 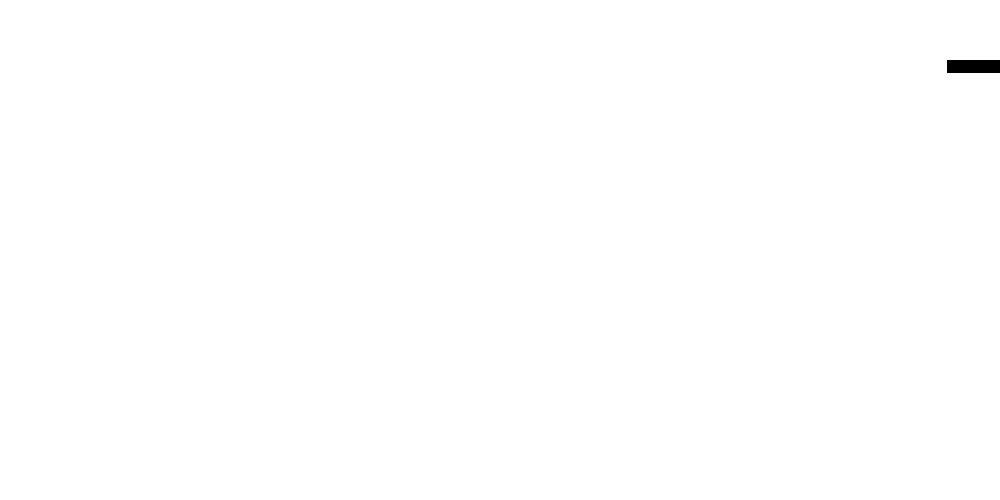 What do you see at coordinates (74, 69) in the screenshot?
I see `fxpro-logo` at bounding box center [74, 69].